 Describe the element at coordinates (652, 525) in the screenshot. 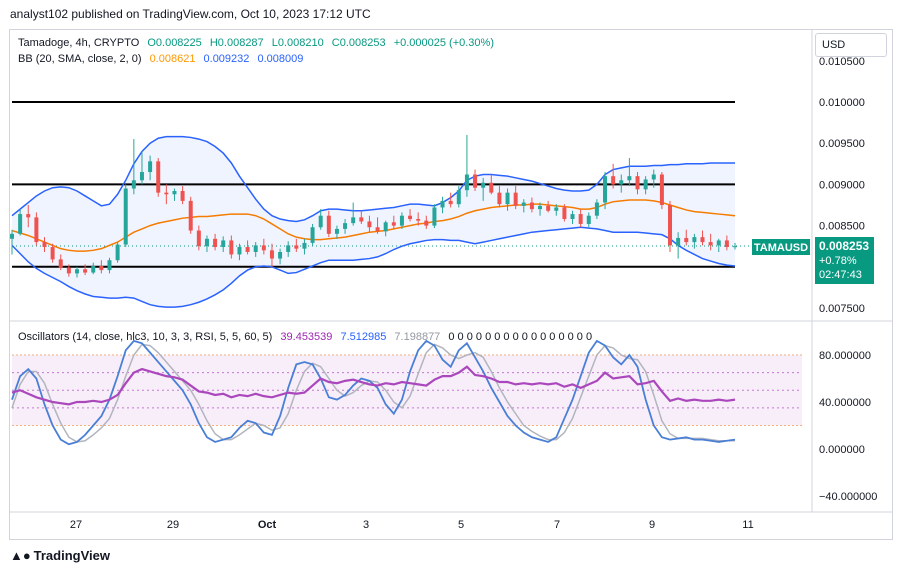

I see `time-tick-label: 9` at that location.